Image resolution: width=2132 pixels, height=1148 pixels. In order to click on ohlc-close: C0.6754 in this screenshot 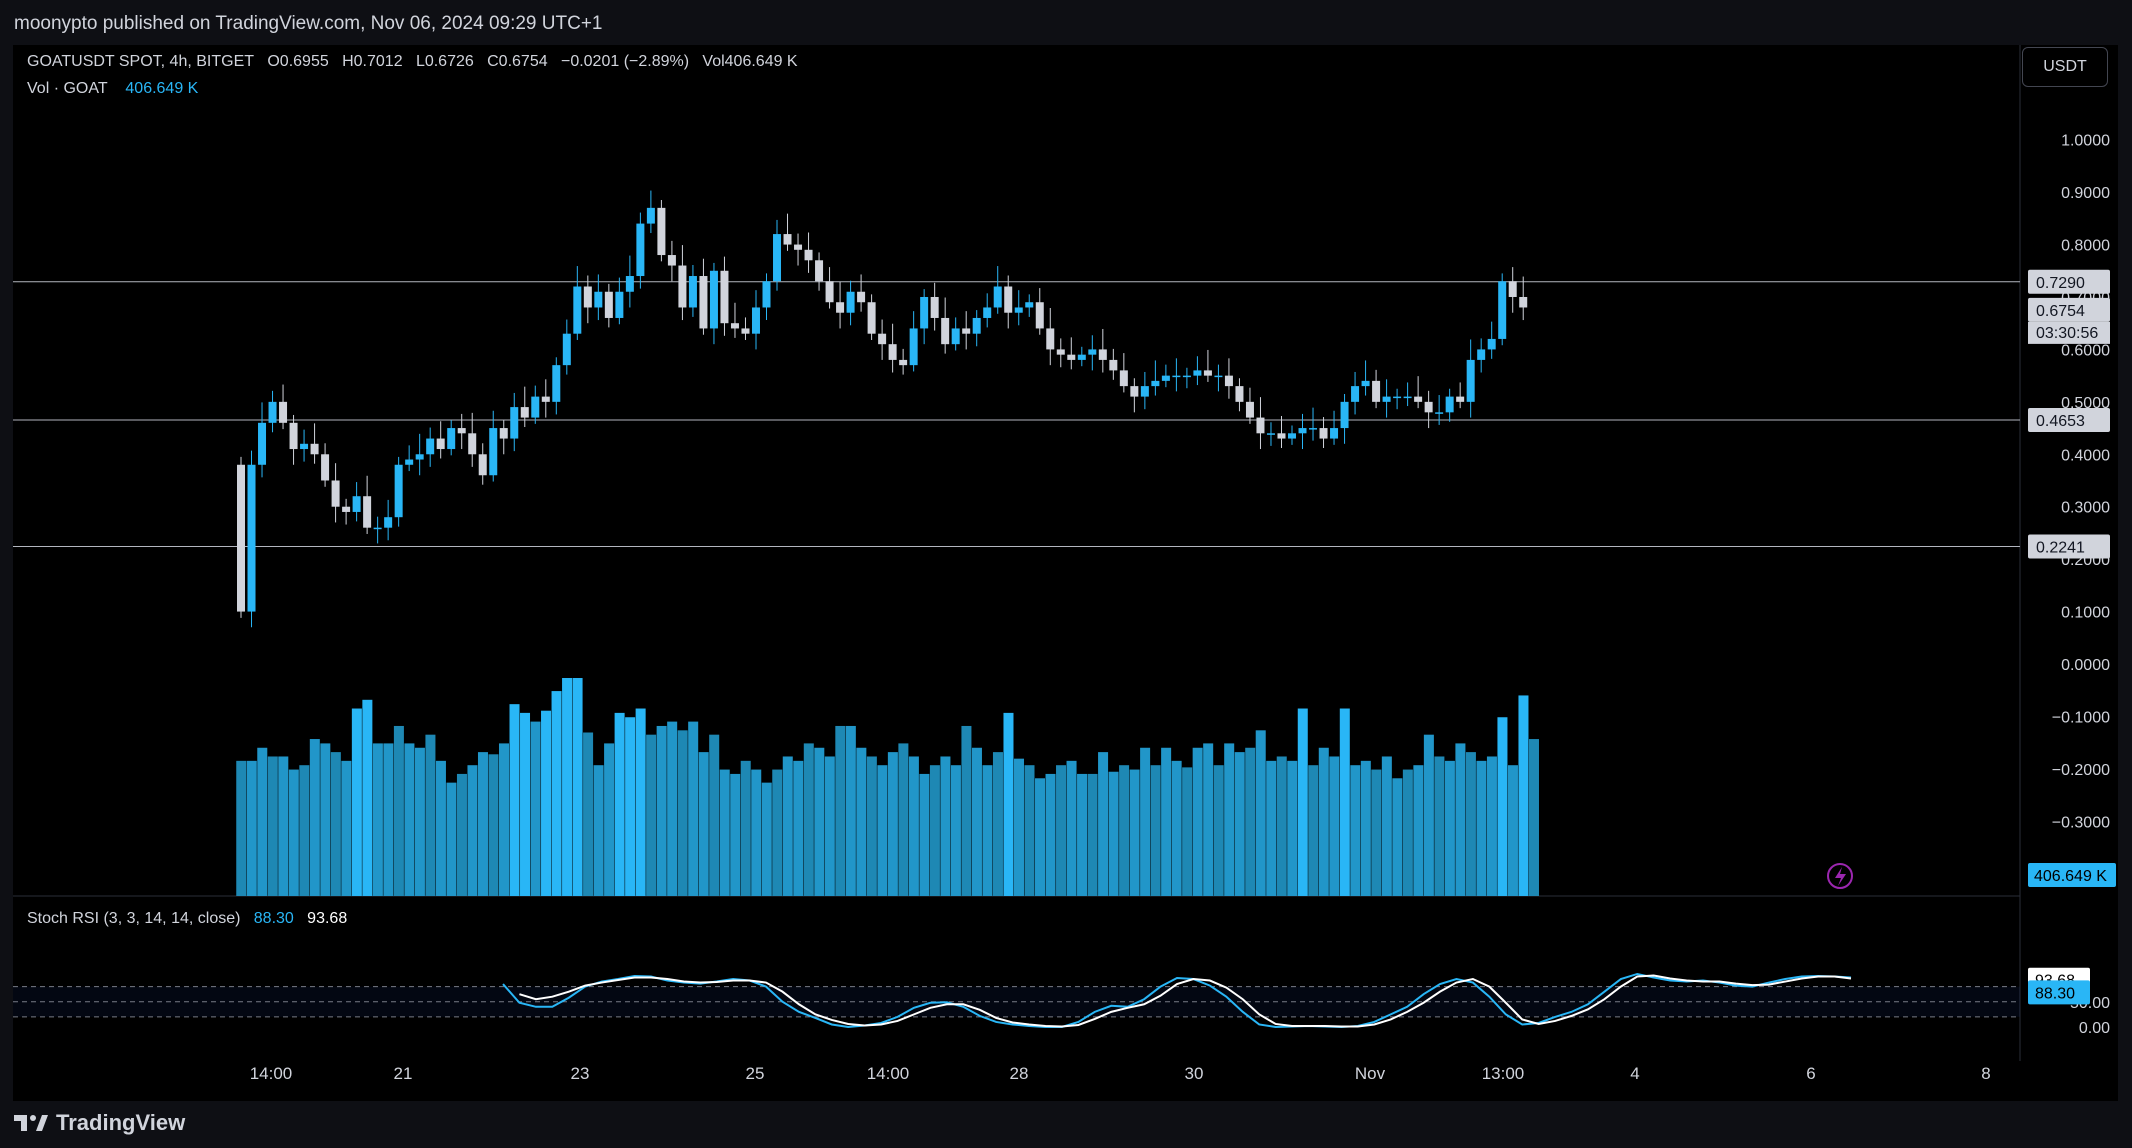, I will do `click(517, 61)`.